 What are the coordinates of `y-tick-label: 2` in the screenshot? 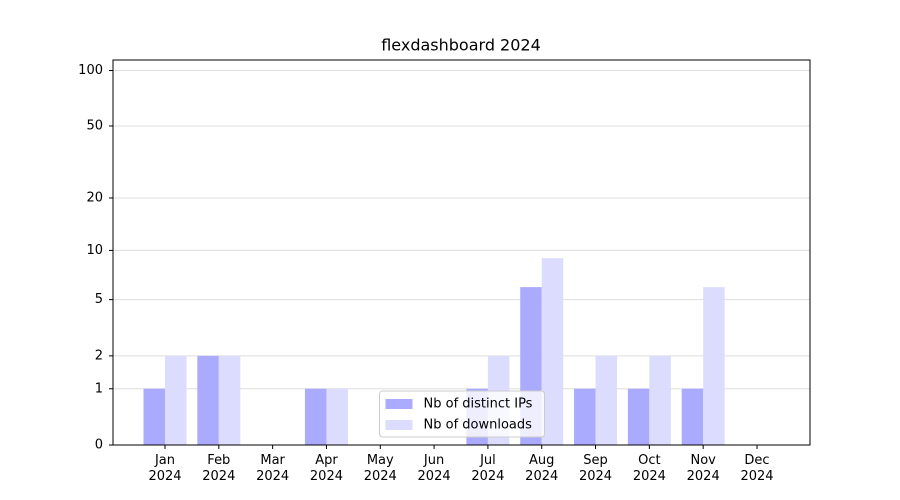 It's located at (99, 355).